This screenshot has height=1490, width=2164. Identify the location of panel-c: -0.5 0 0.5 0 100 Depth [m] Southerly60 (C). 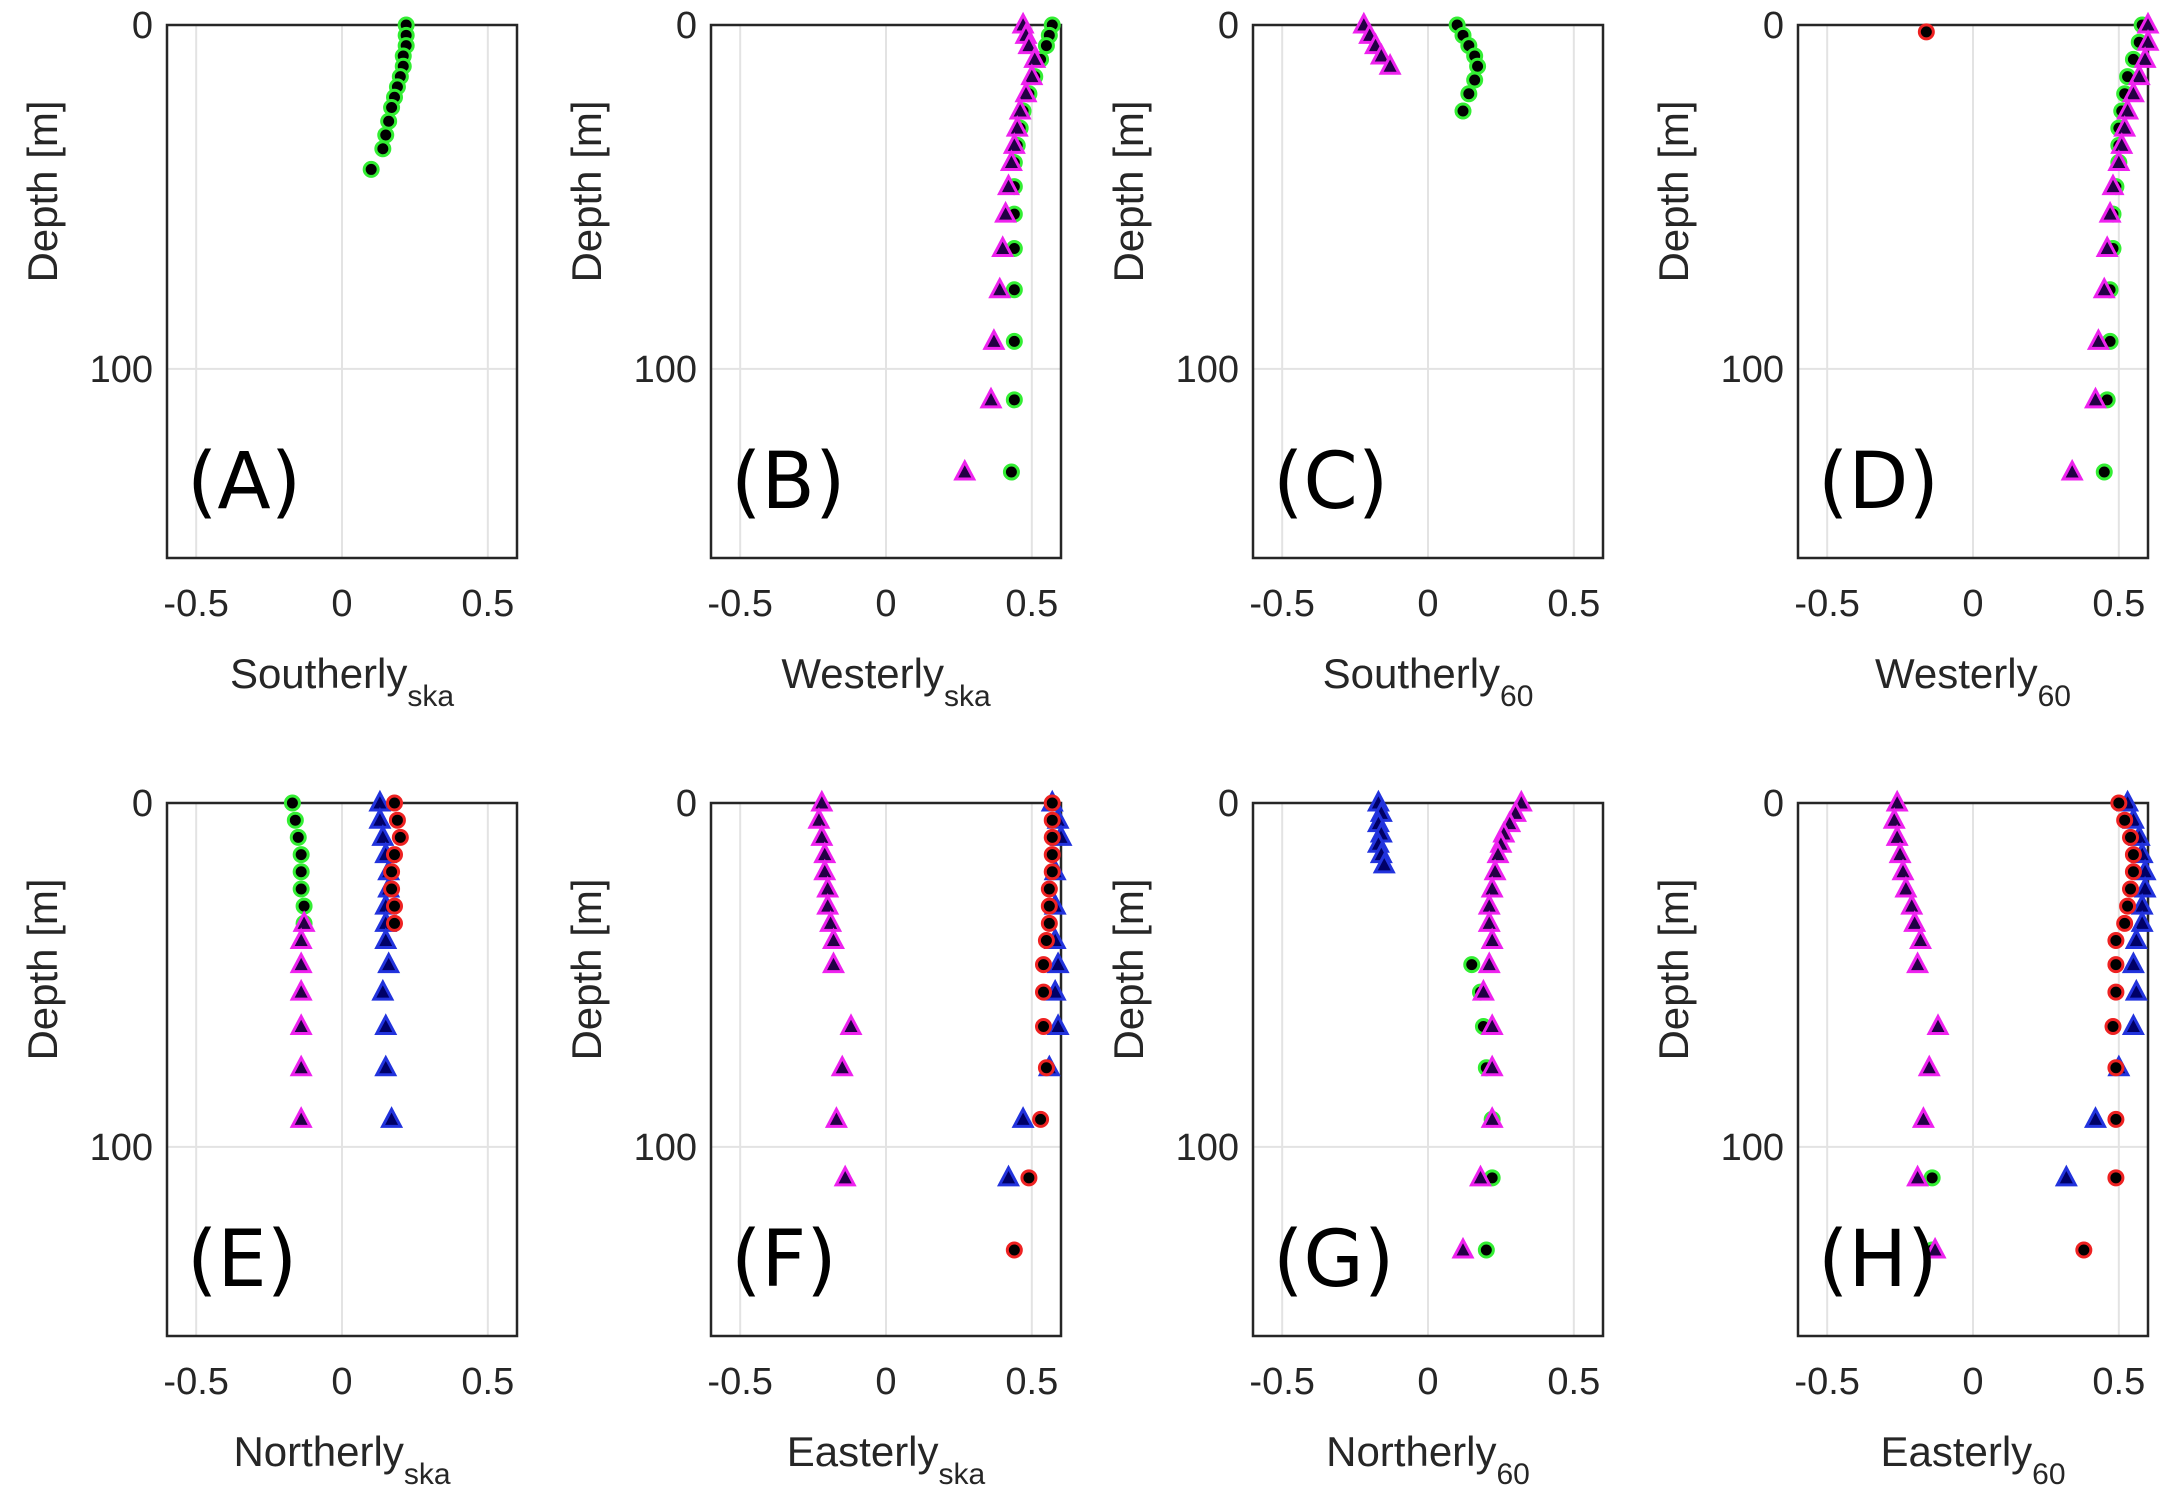
(1355, 359).